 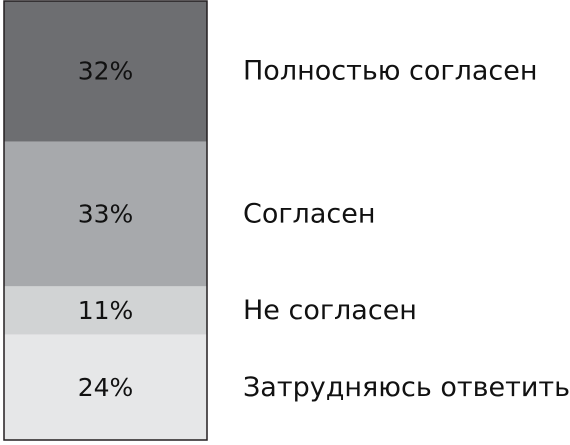 What do you see at coordinates (390, 71) in the screenshot?
I see `category-label-1: Полностью согласен` at bounding box center [390, 71].